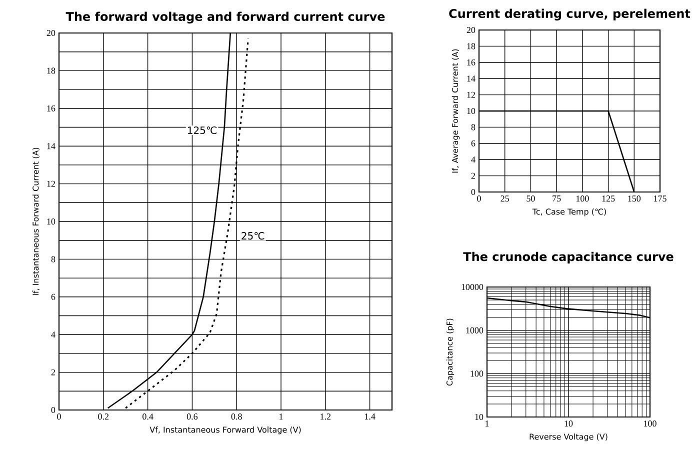  I want to click on x-axis-title: Tc, Case Temp (℃), so click(569, 212).